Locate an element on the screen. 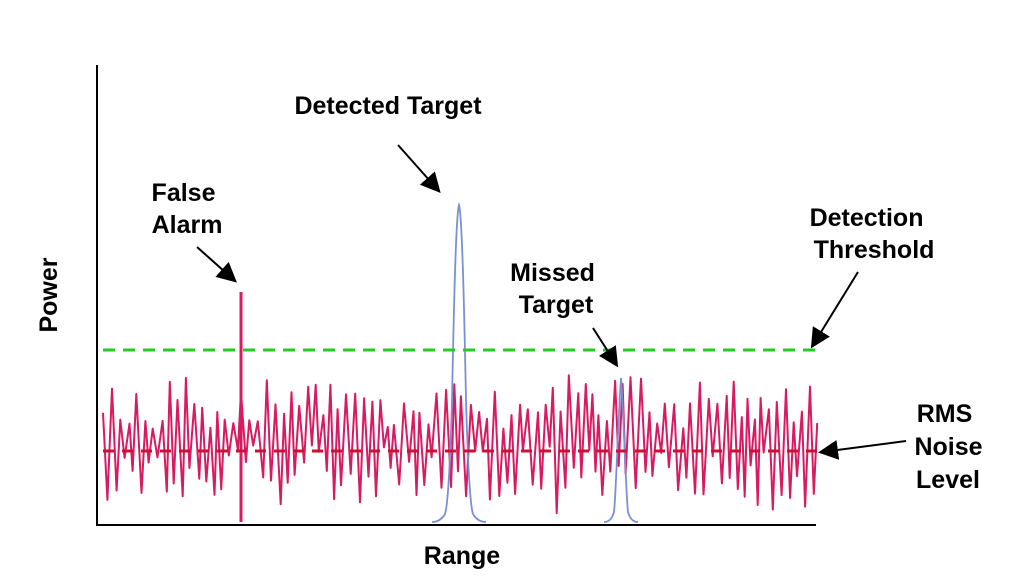 The height and width of the screenshot is (587, 1011). rms-noise-level-label-line3: Level is located at coordinates (948, 480).